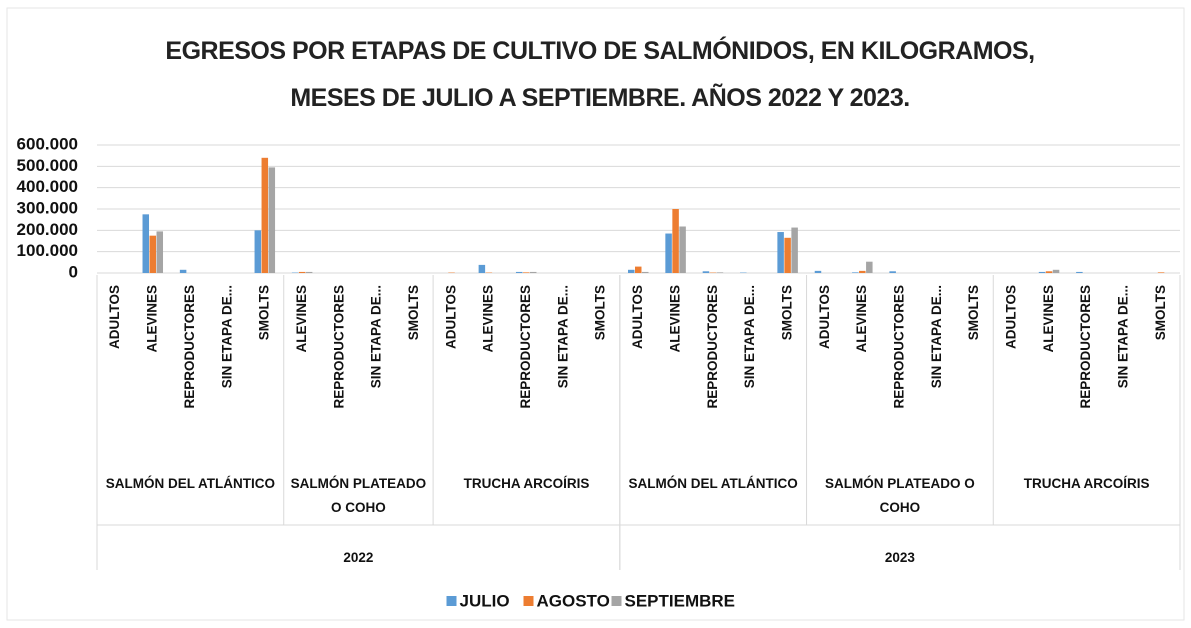  What do you see at coordinates (73, 271) in the screenshot?
I see `y-tick-label: 0` at bounding box center [73, 271].